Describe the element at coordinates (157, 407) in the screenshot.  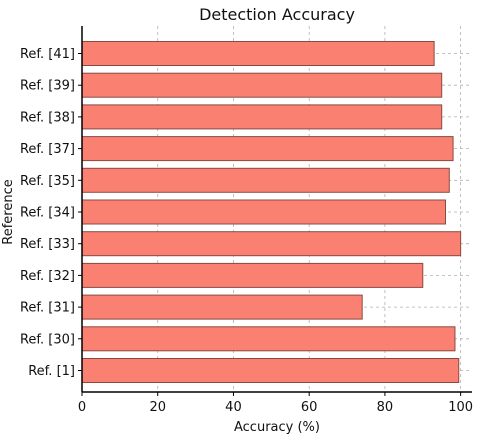
I see `x-tick-label: 20` at that location.